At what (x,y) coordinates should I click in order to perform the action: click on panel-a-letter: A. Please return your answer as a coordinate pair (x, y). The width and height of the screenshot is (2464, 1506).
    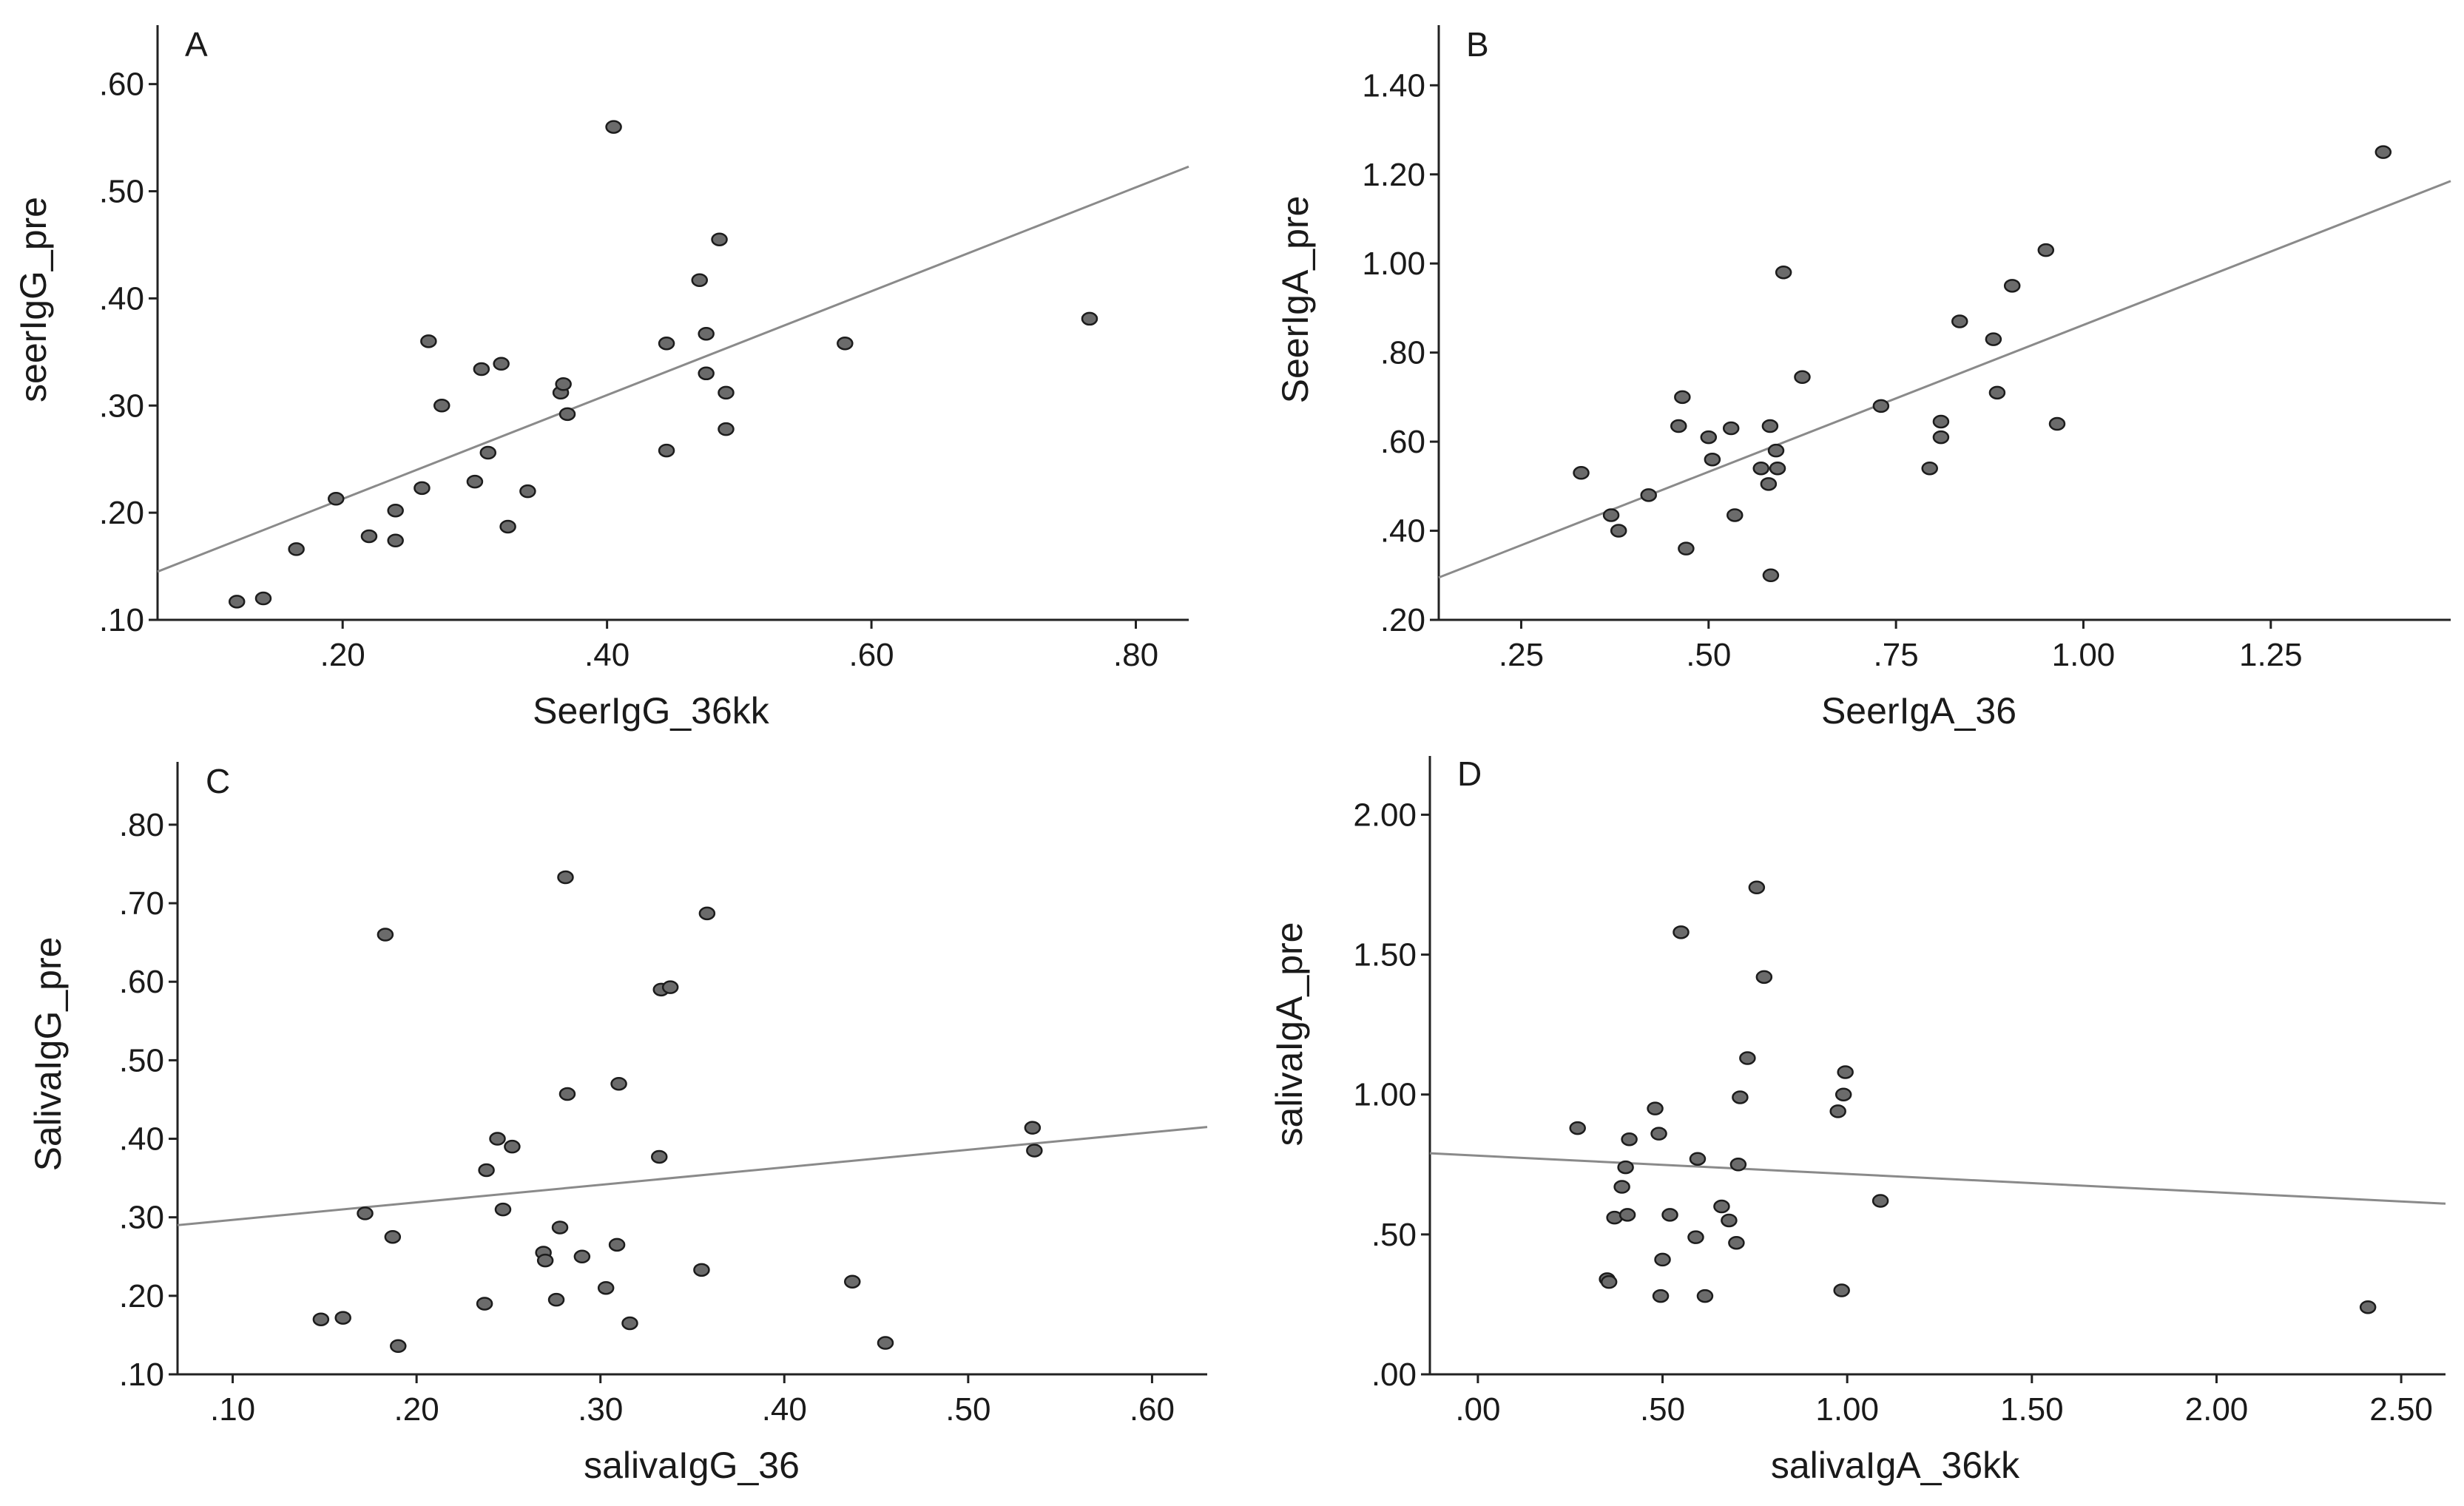
    Looking at the image, I should click on (196, 44).